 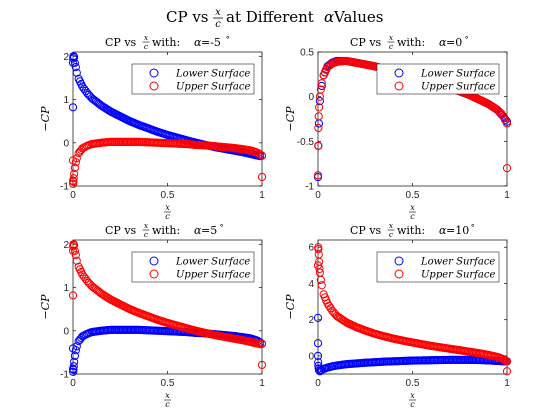 What do you see at coordinates (329, 17) in the screenshot?
I see `figure-title-alpha: α` at bounding box center [329, 17].